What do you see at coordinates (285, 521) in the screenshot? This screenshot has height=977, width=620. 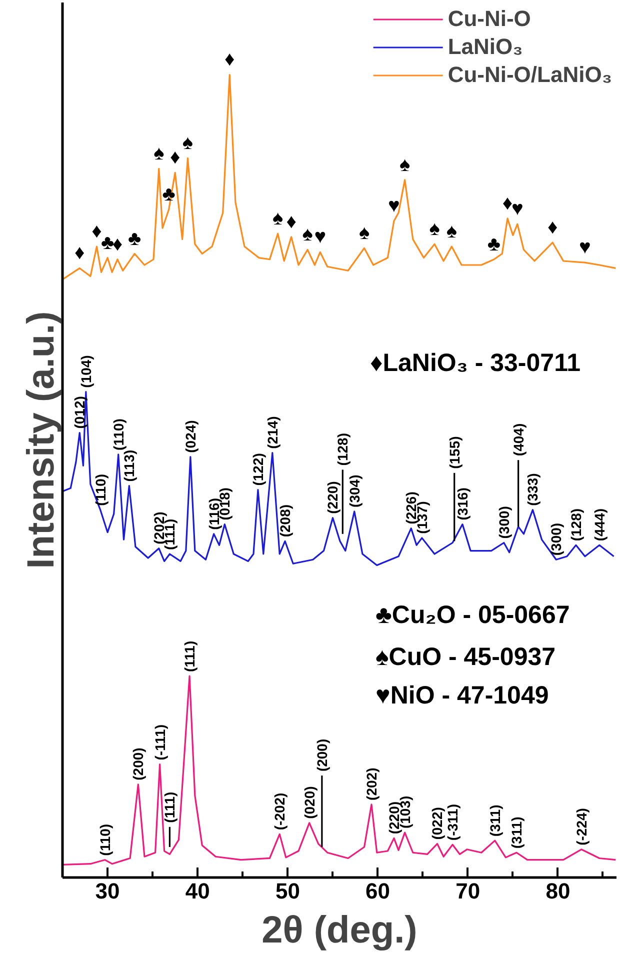 I see `annotation: (208)` at bounding box center [285, 521].